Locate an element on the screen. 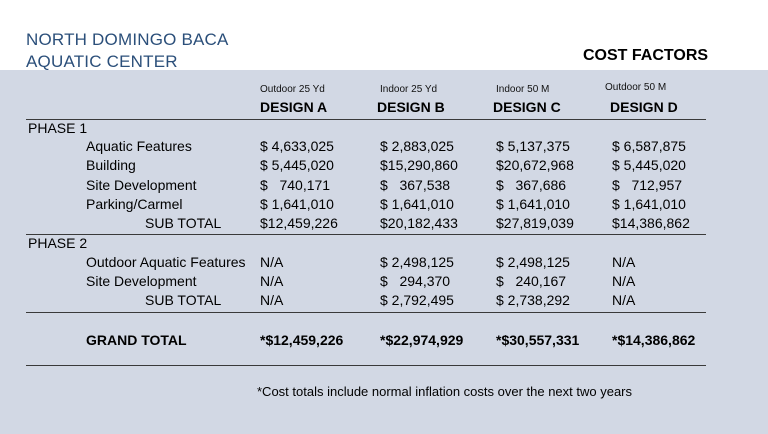 The image size is (768, 434). phase1-cell: $ 4,633,025 is located at coordinates (297, 146).